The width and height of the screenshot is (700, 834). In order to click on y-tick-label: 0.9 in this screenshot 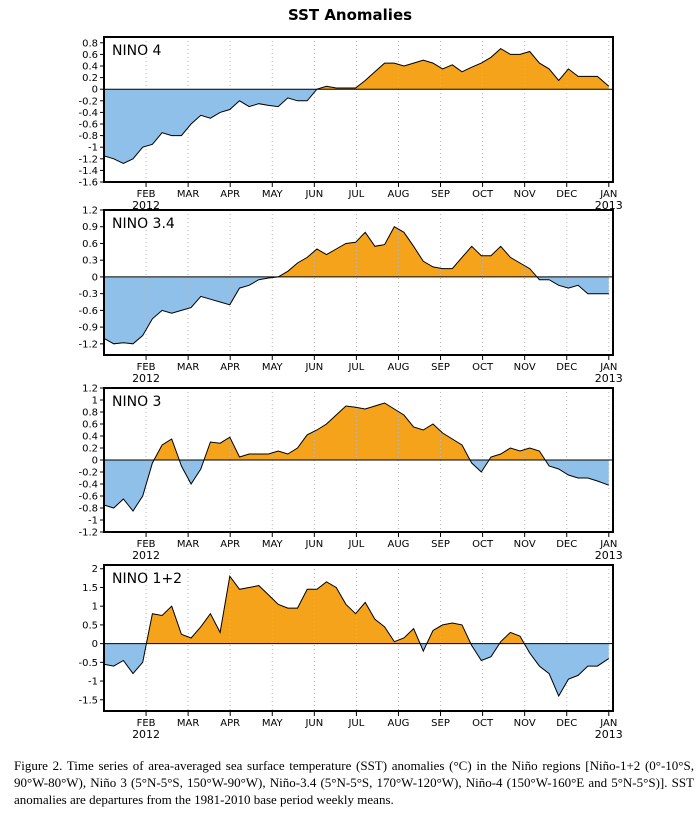, I will do `click(90, 227)`.